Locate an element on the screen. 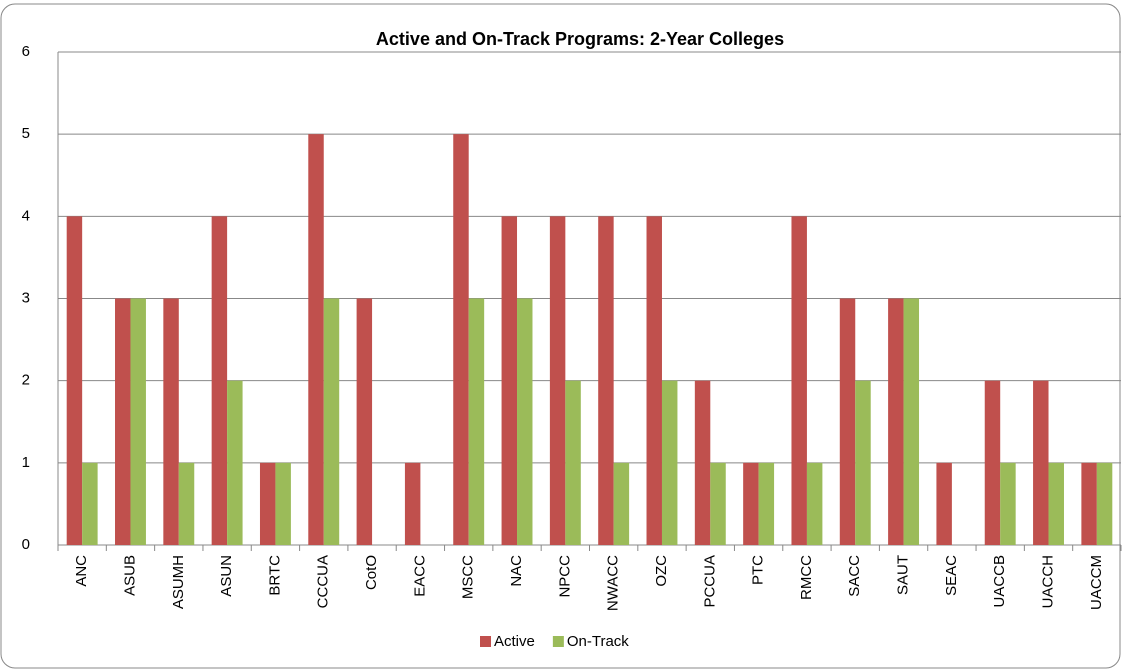  x-tick-label: UACCB is located at coordinates (999, 581).